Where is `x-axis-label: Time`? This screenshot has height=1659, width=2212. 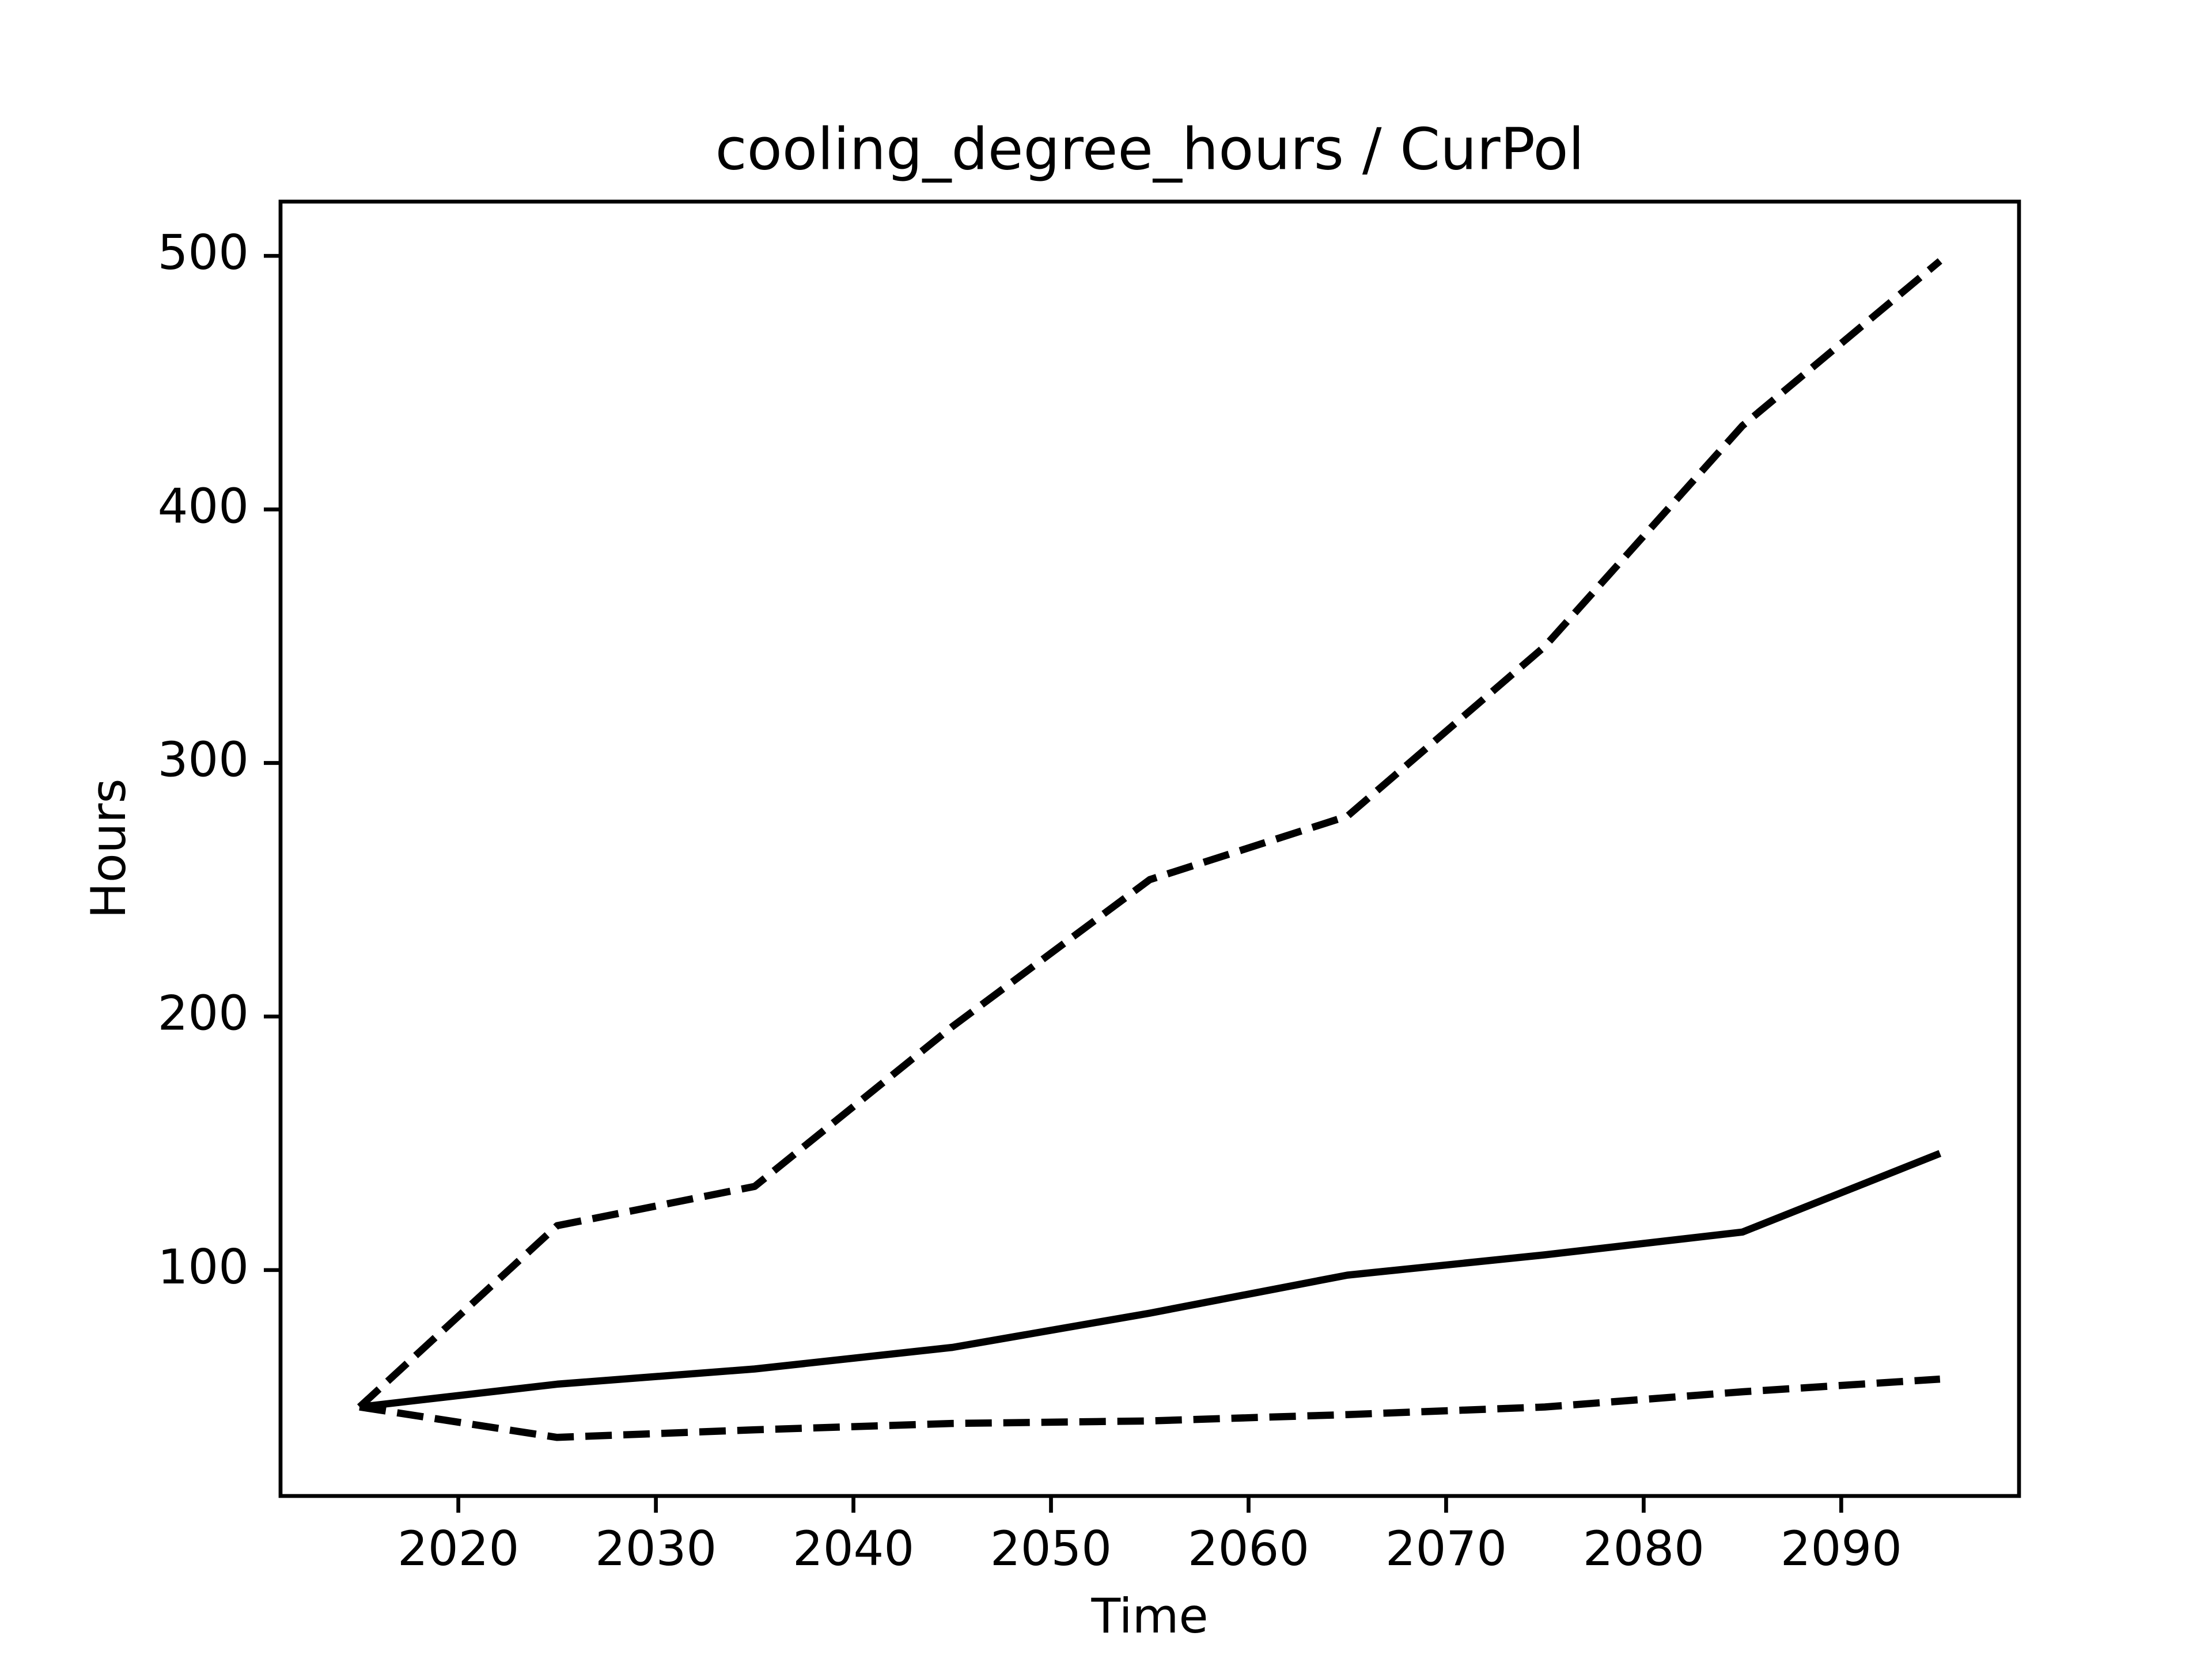
x-axis-label: Time is located at coordinates (1149, 1616).